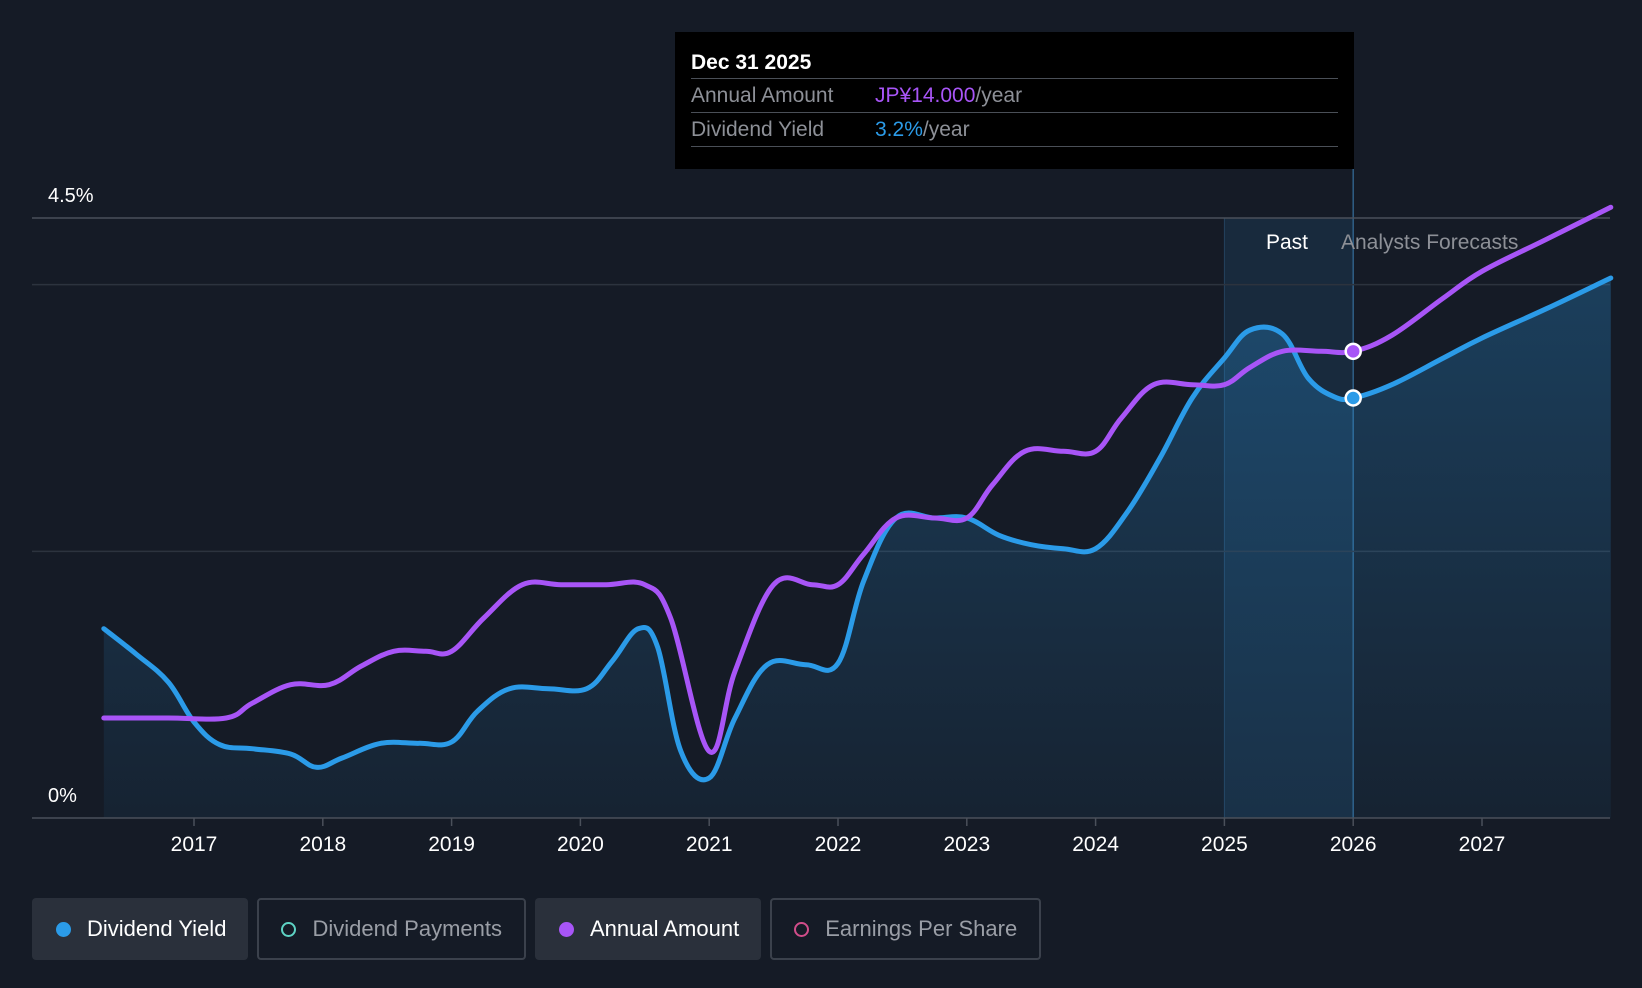  Describe the element at coordinates (566, 929) in the screenshot. I see `legend-annual-amount-dot` at that location.